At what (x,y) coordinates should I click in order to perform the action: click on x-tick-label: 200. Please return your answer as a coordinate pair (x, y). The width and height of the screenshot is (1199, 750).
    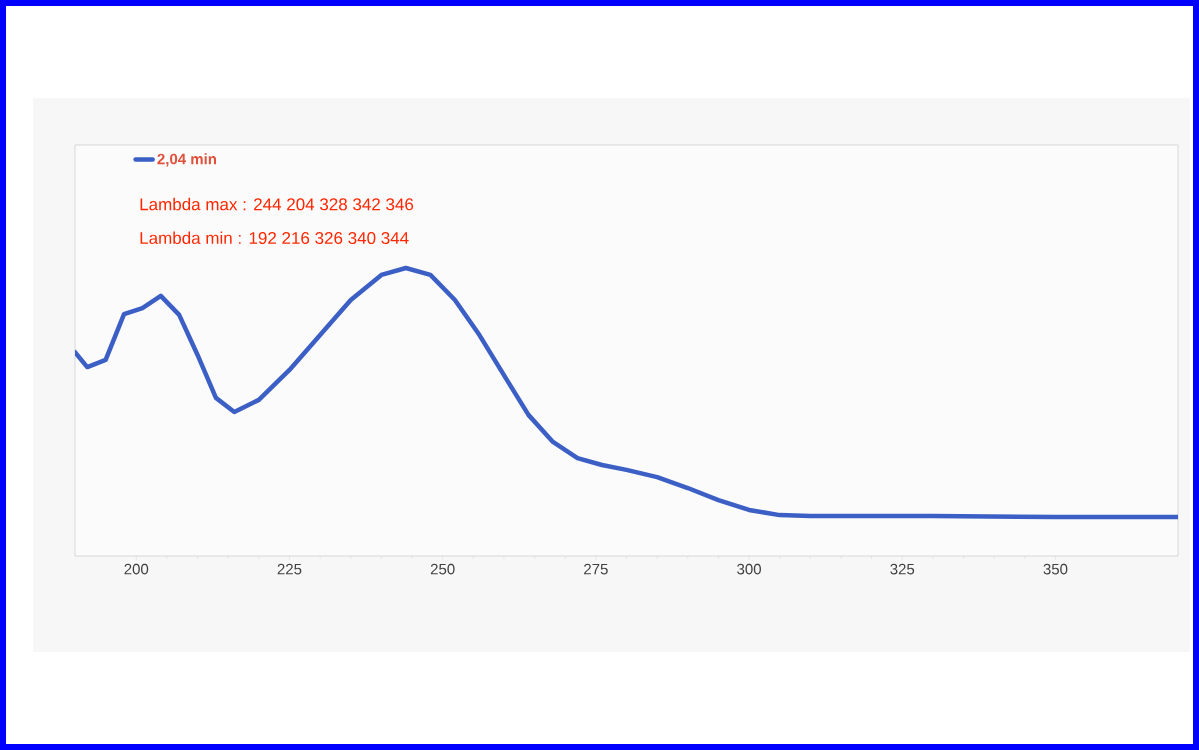
    Looking at the image, I should click on (136, 569).